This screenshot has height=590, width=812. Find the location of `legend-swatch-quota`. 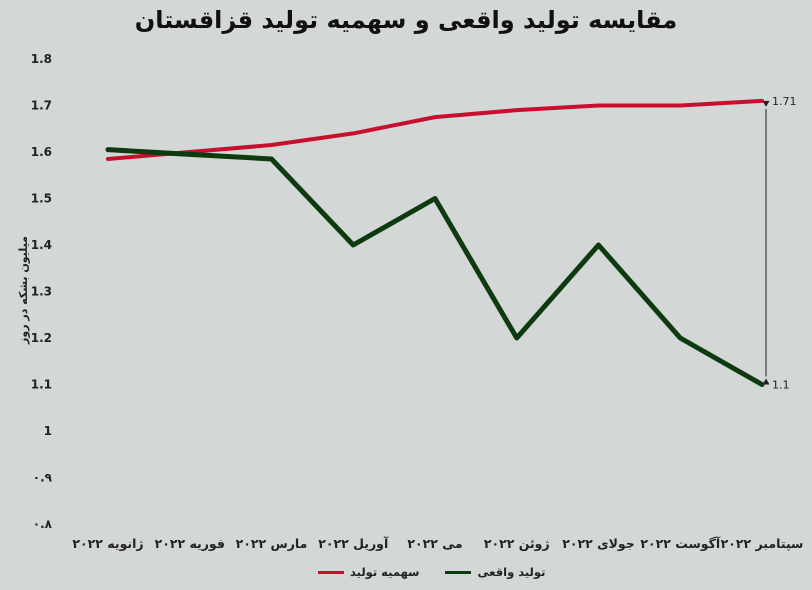

legend-swatch-quota is located at coordinates (331, 572).